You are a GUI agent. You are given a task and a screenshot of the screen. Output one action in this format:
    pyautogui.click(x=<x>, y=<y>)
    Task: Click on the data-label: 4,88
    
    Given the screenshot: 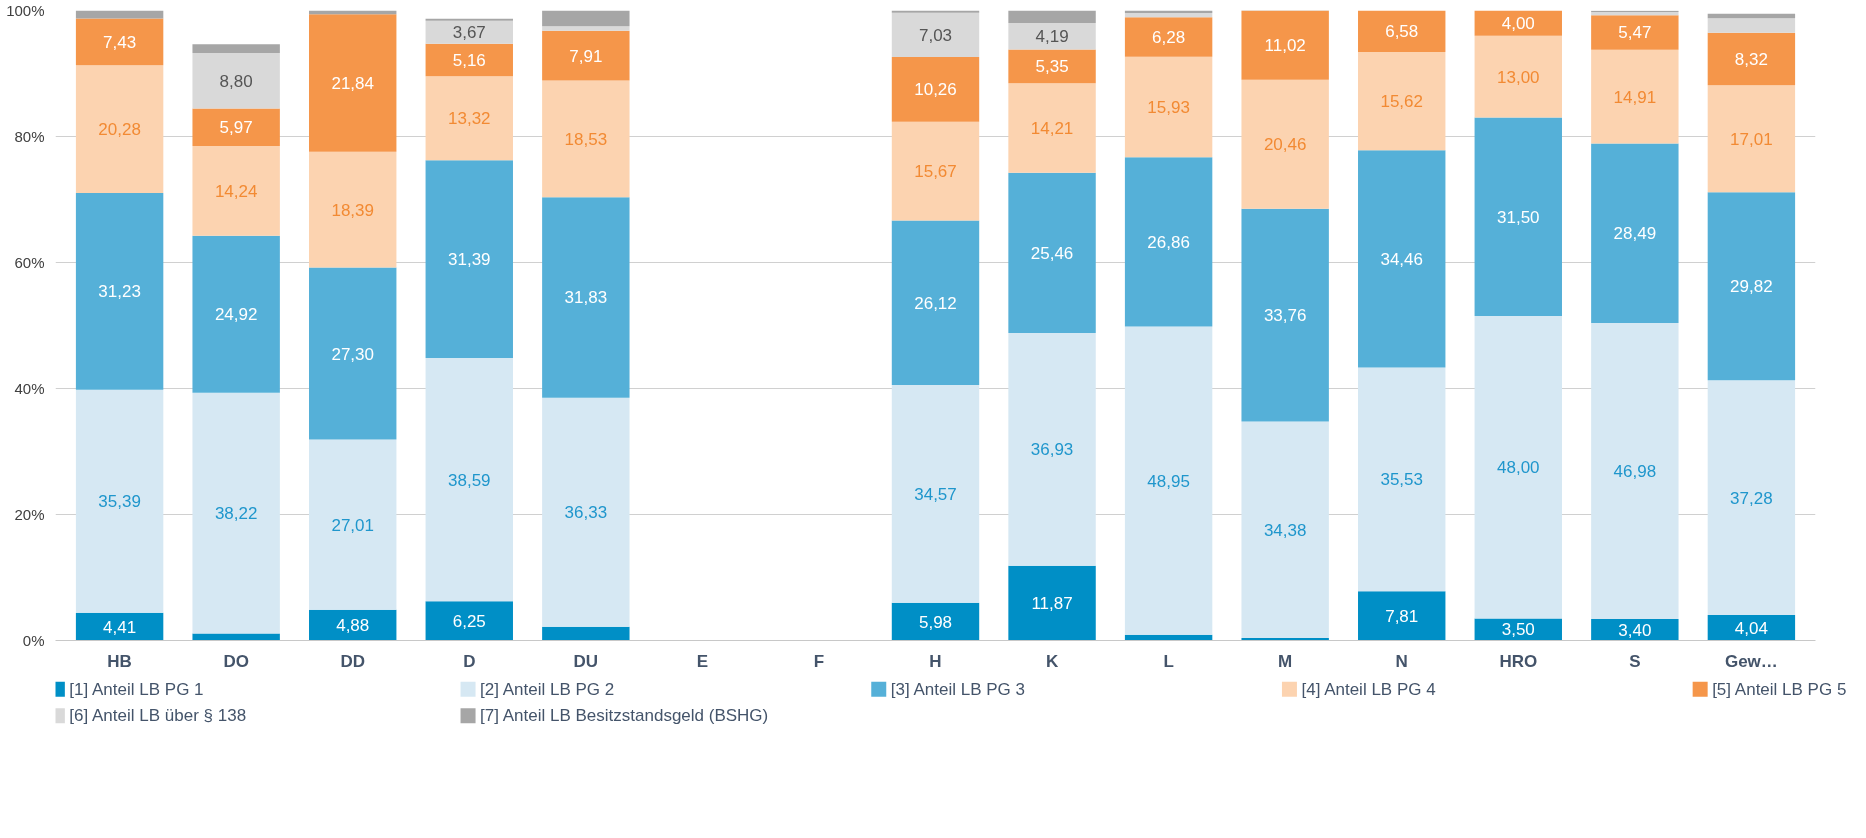 What is the action you would take?
    pyautogui.click(x=353, y=626)
    